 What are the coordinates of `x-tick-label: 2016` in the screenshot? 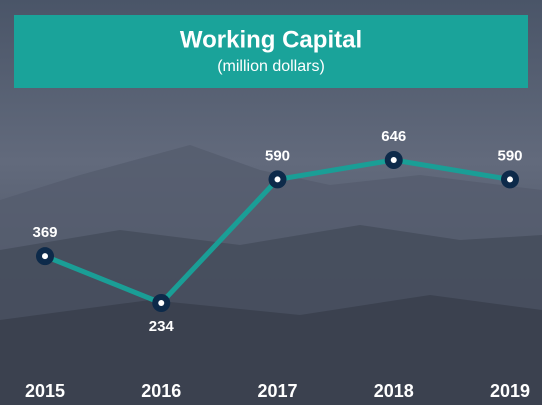 It's located at (161, 391).